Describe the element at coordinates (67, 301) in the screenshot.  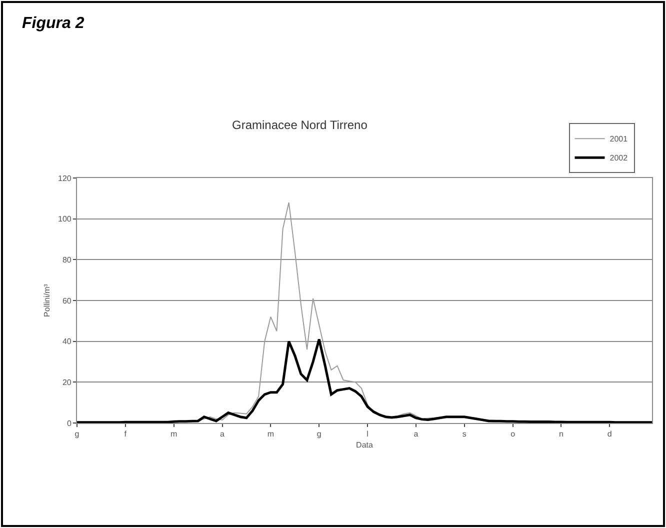
I see `y-tick-label: 60` at that location.